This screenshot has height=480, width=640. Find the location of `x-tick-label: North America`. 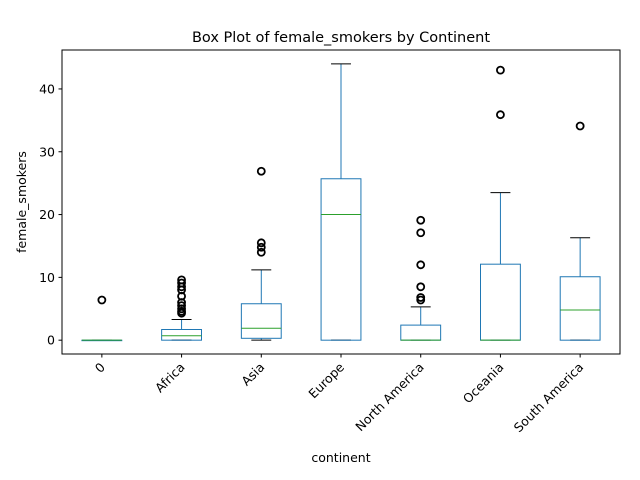

x-tick-label: North America is located at coordinates (389, 397).